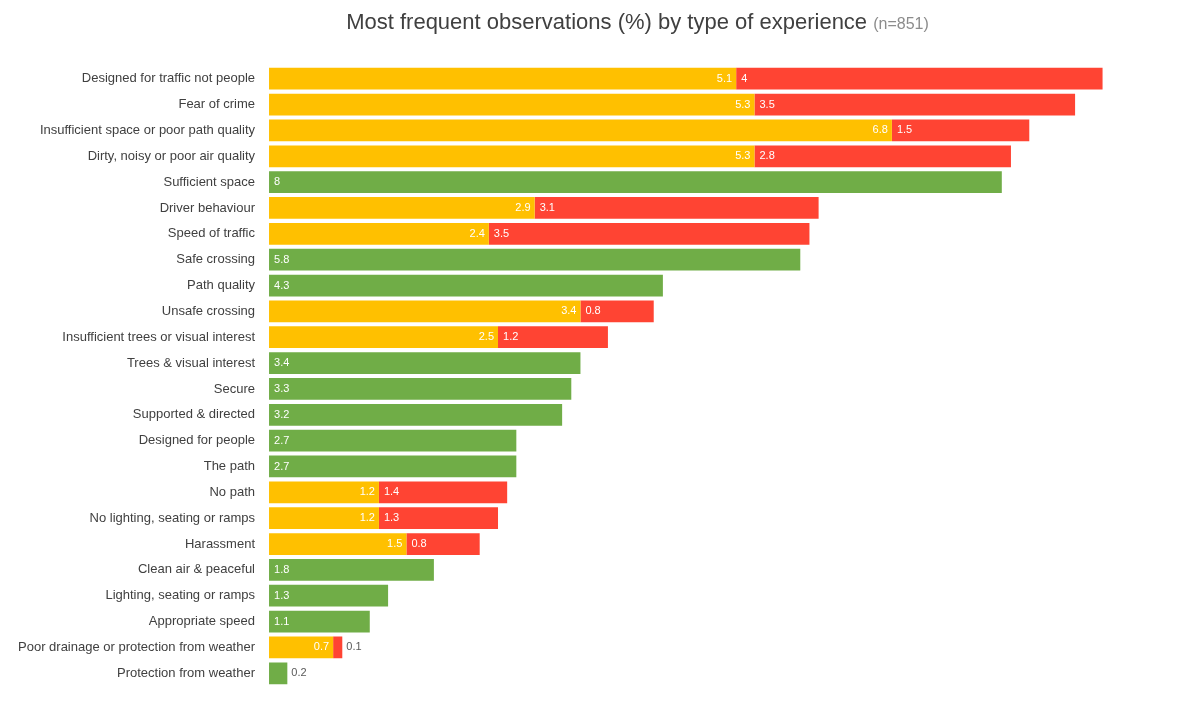  I want to click on y-tick-label: Poor drainage or protection from weather, so click(137, 646).